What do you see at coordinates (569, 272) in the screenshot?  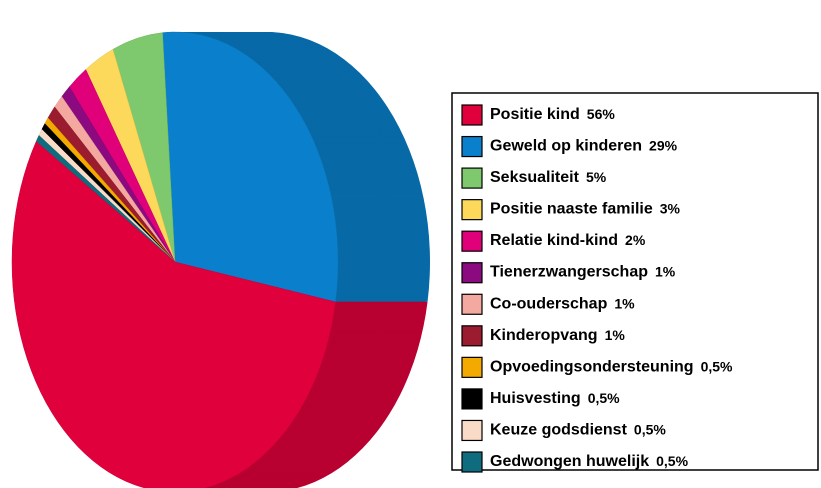 I see `legend-name: Tienerzwangerschap` at bounding box center [569, 272].